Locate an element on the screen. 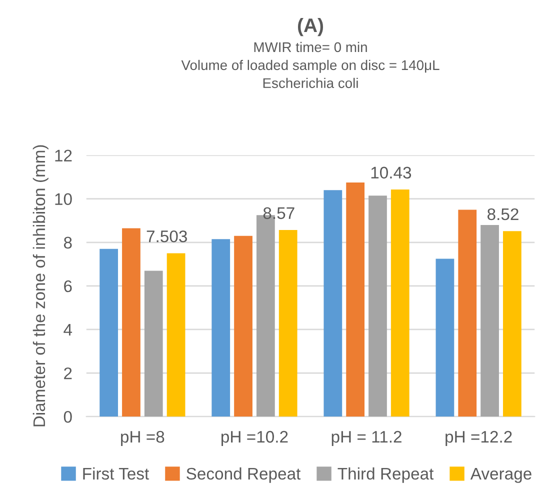  y-axis-title: Diameter of the zone of inhibiton (mm) is located at coordinates (40, 285).